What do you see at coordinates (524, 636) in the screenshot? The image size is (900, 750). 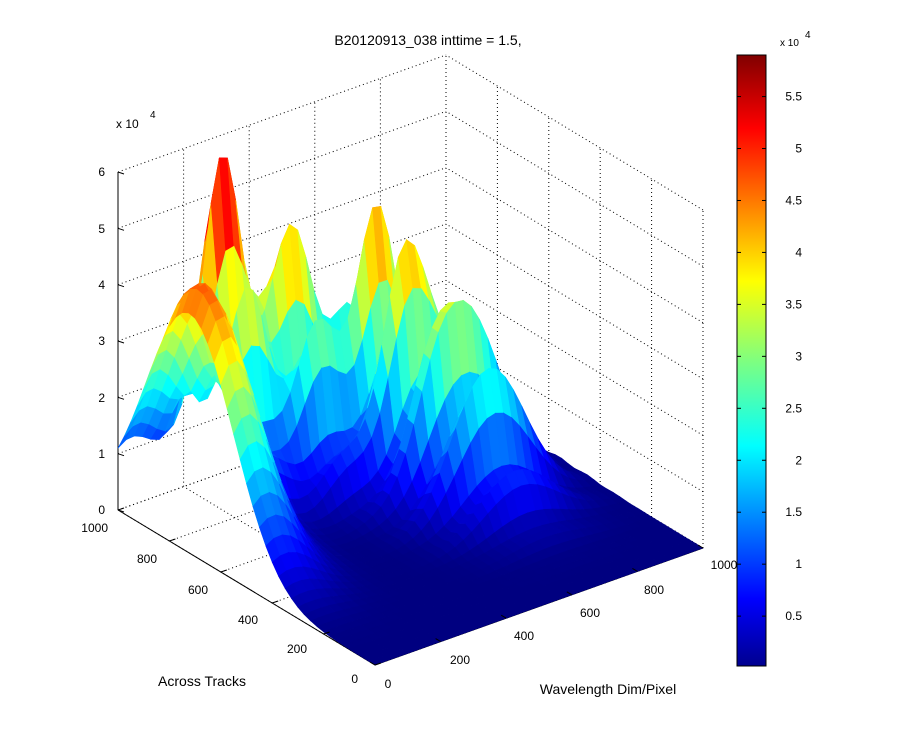 I see `x-tick-label: 400` at bounding box center [524, 636].